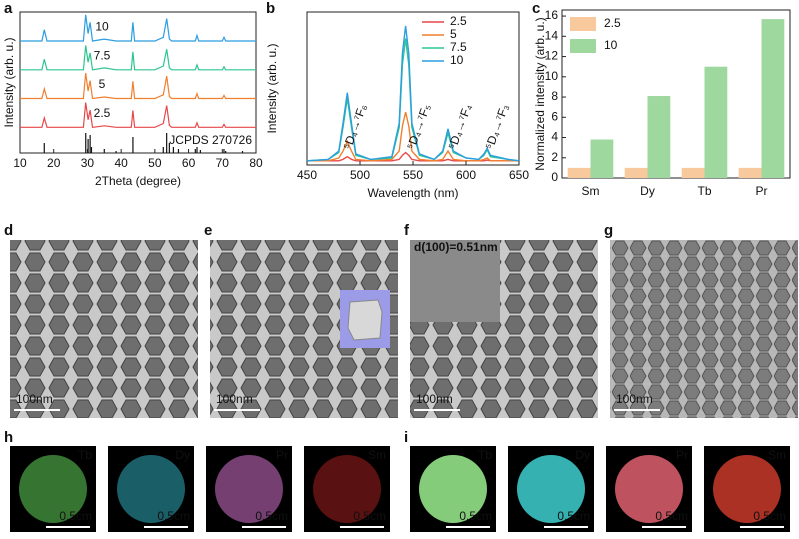 This screenshot has width=799, height=539. I want to click on x-tick-label: 650, so click(519, 175).